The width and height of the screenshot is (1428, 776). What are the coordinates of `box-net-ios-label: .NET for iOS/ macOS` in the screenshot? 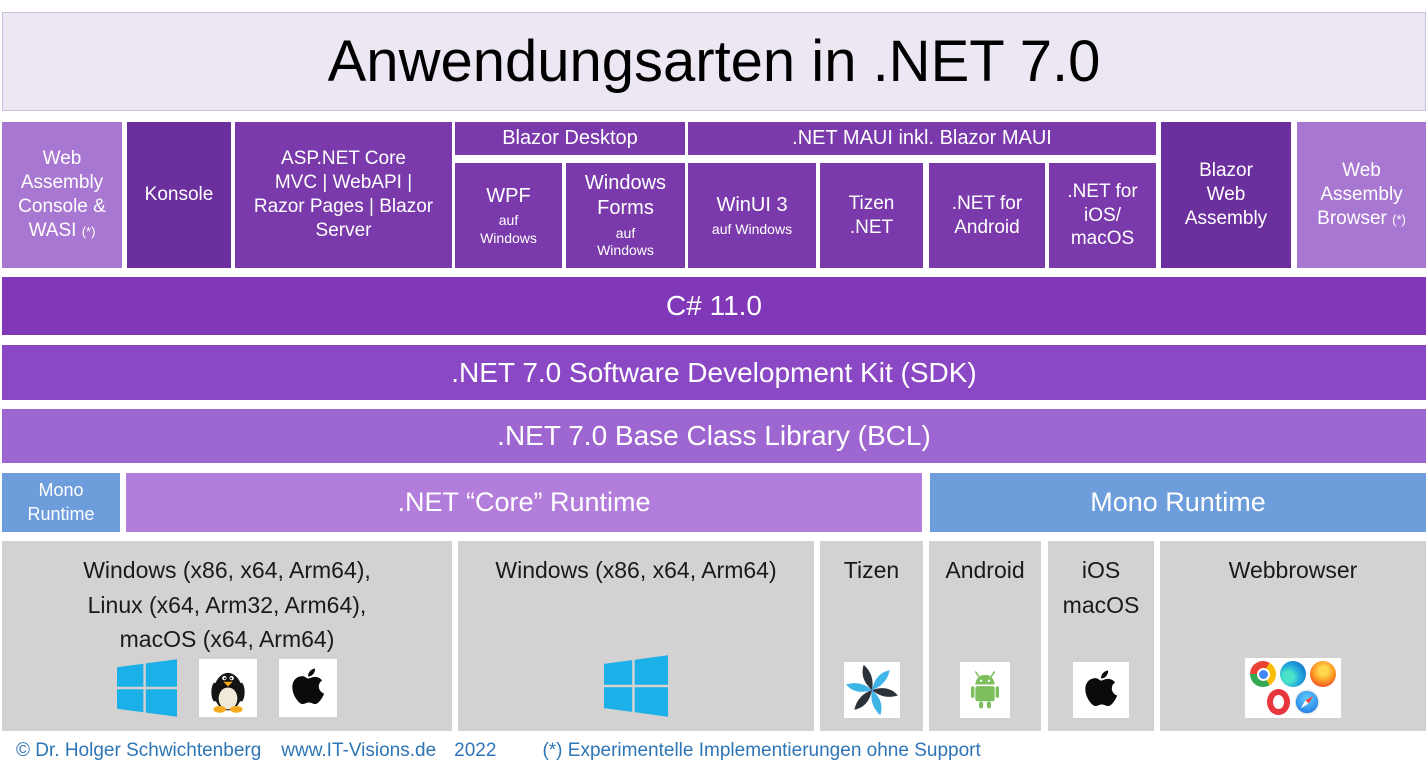 It's located at (1102, 215).